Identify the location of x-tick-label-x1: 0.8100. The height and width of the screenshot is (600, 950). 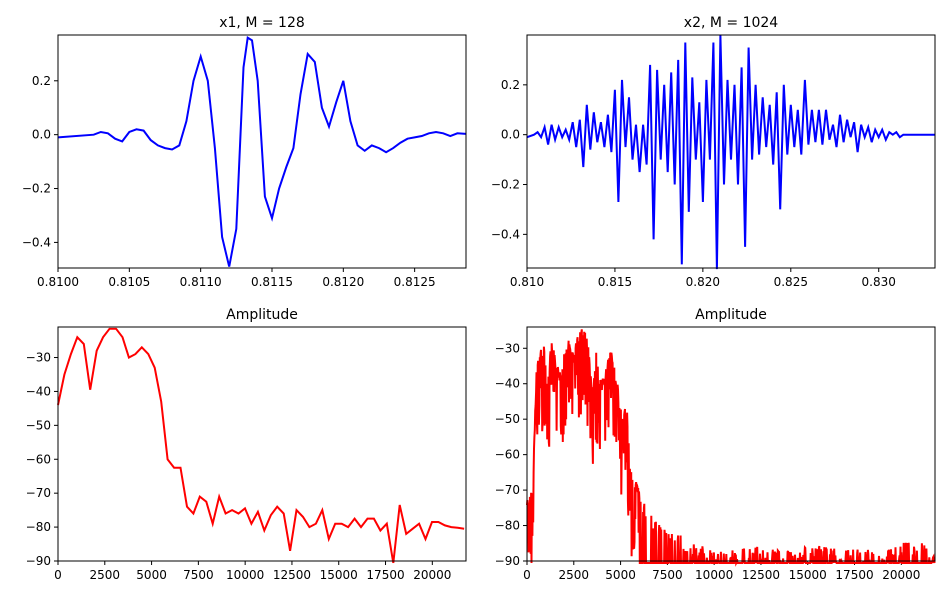
(58, 282).